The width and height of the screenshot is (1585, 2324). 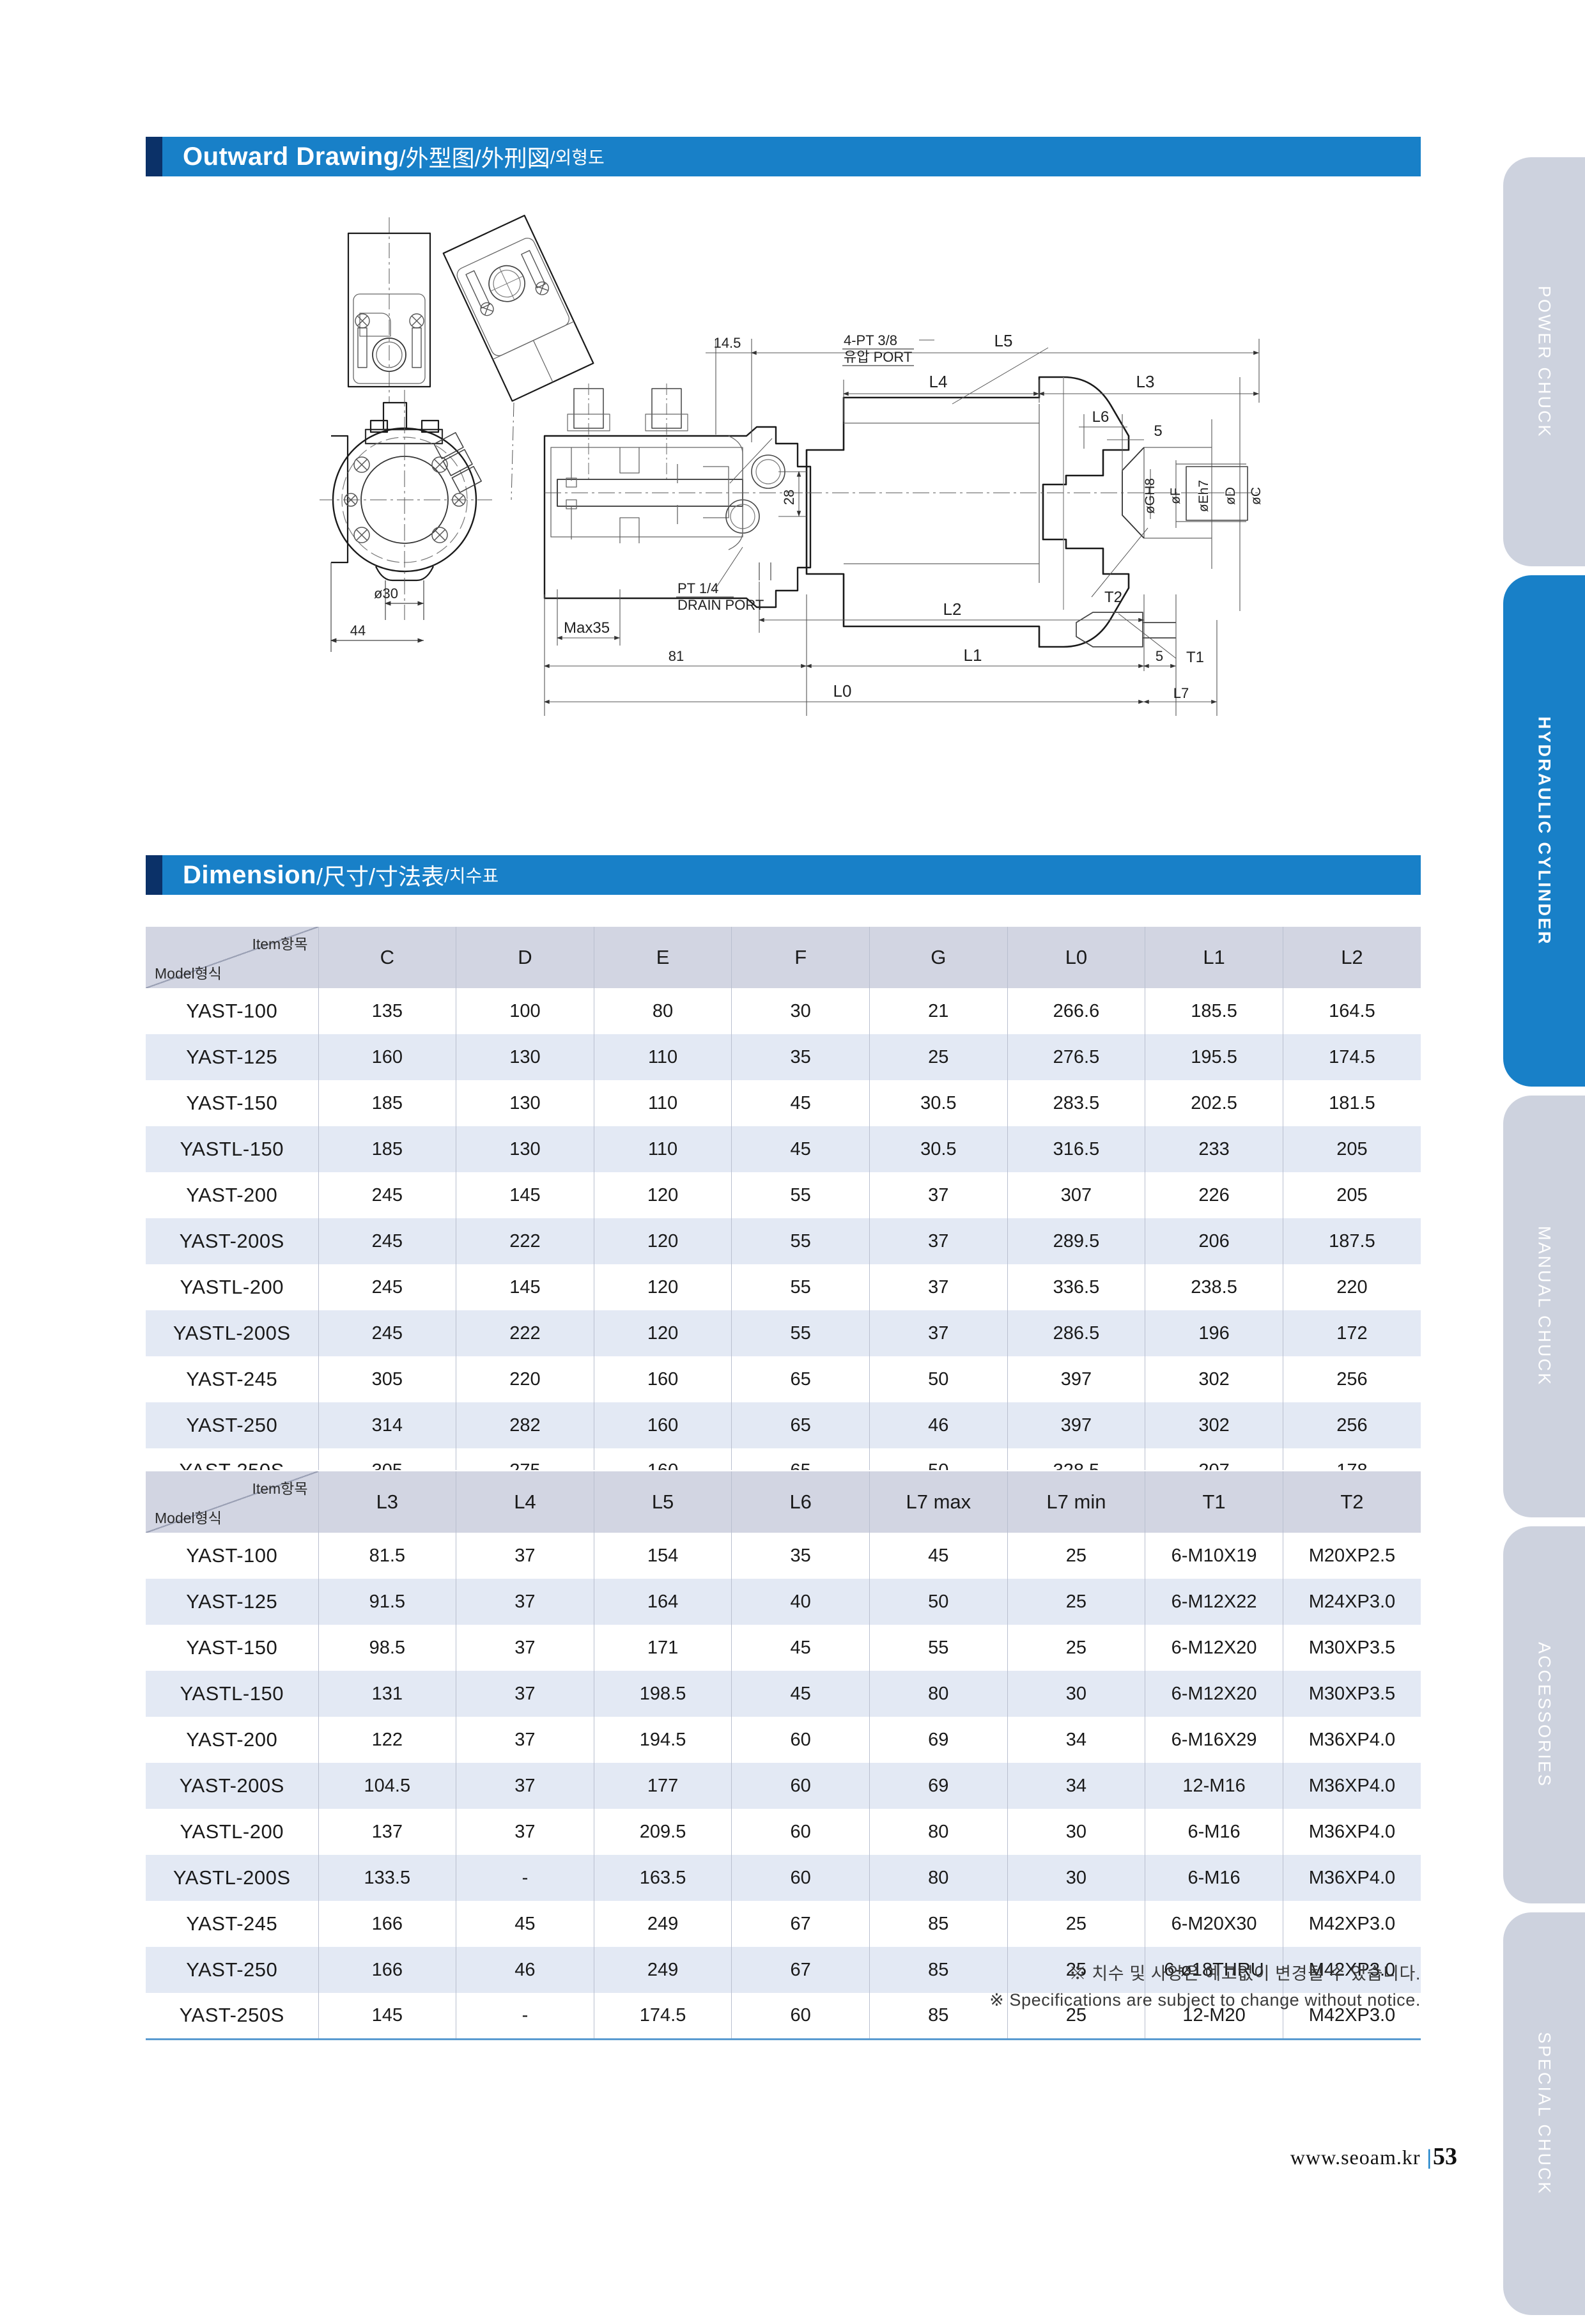 I want to click on table-row: YAST-100 135 100 80 30 21 266.6 185.5 164.5, so click(x=784, y=1011).